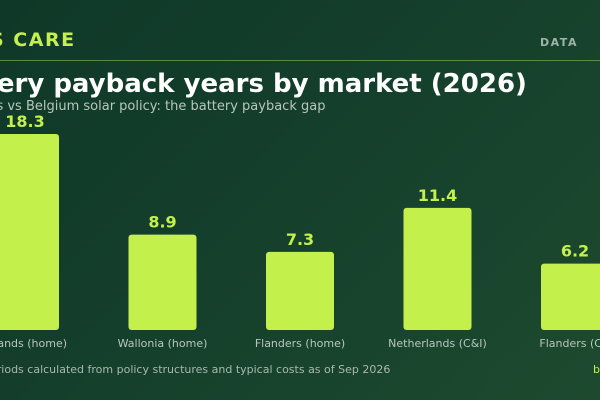 Image resolution: width=600 pixels, height=400 pixels. What do you see at coordinates (263, 84) in the screenshot?
I see `chart-title: ttery payback years by market (2026)` at bounding box center [263, 84].